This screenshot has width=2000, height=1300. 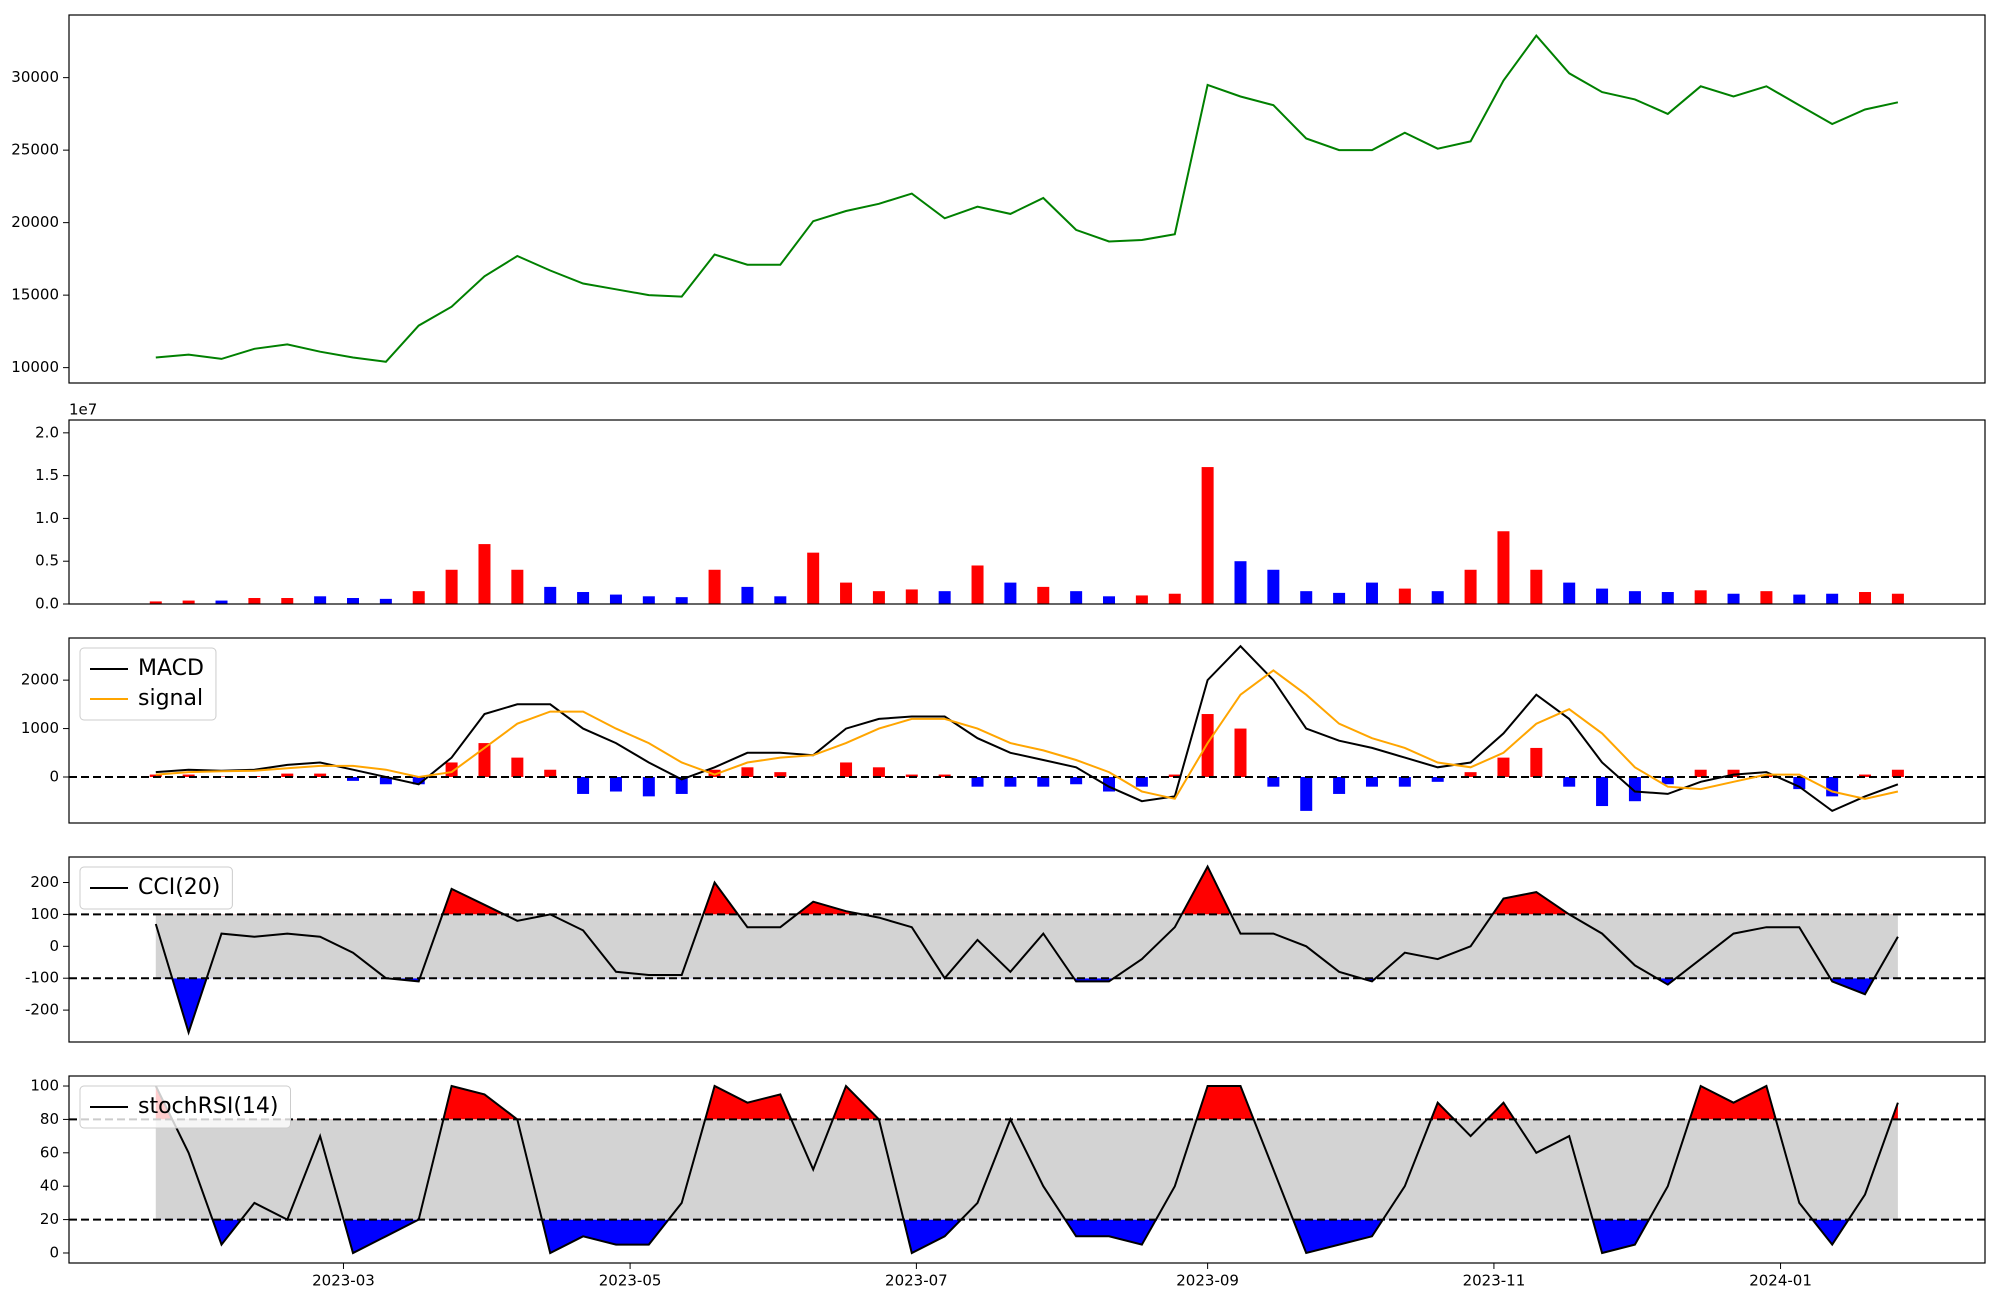 I want to click on y-tick-label: 60, so click(x=49, y=1152).